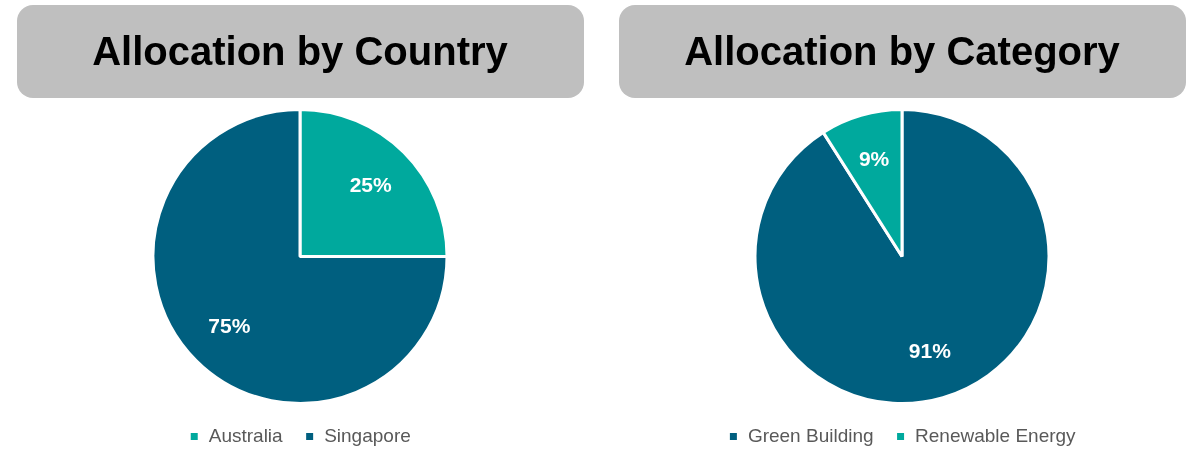  Describe the element at coordinates (810, 435) in the screenshot. I see `legend-label: Green Building` at that location.